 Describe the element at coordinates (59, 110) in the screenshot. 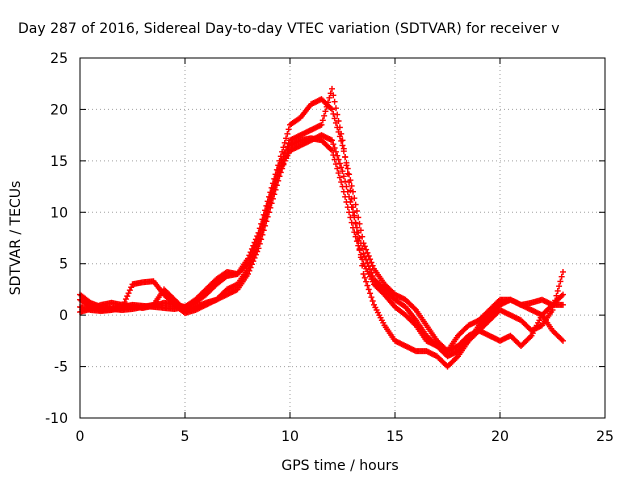

I see `y-tick-label: 20` at that location.